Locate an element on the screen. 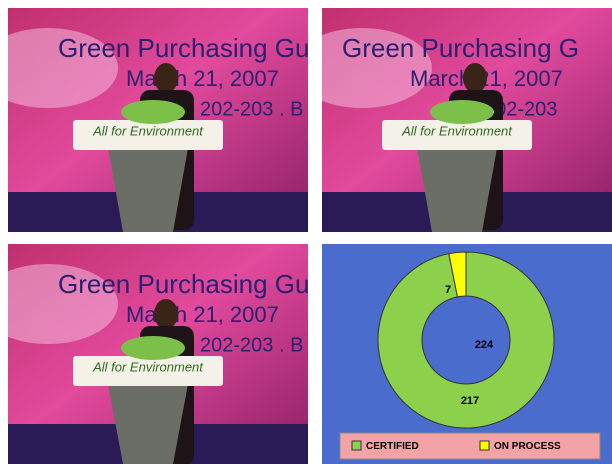  center-label: 224 is located at coordinates (484, 345).